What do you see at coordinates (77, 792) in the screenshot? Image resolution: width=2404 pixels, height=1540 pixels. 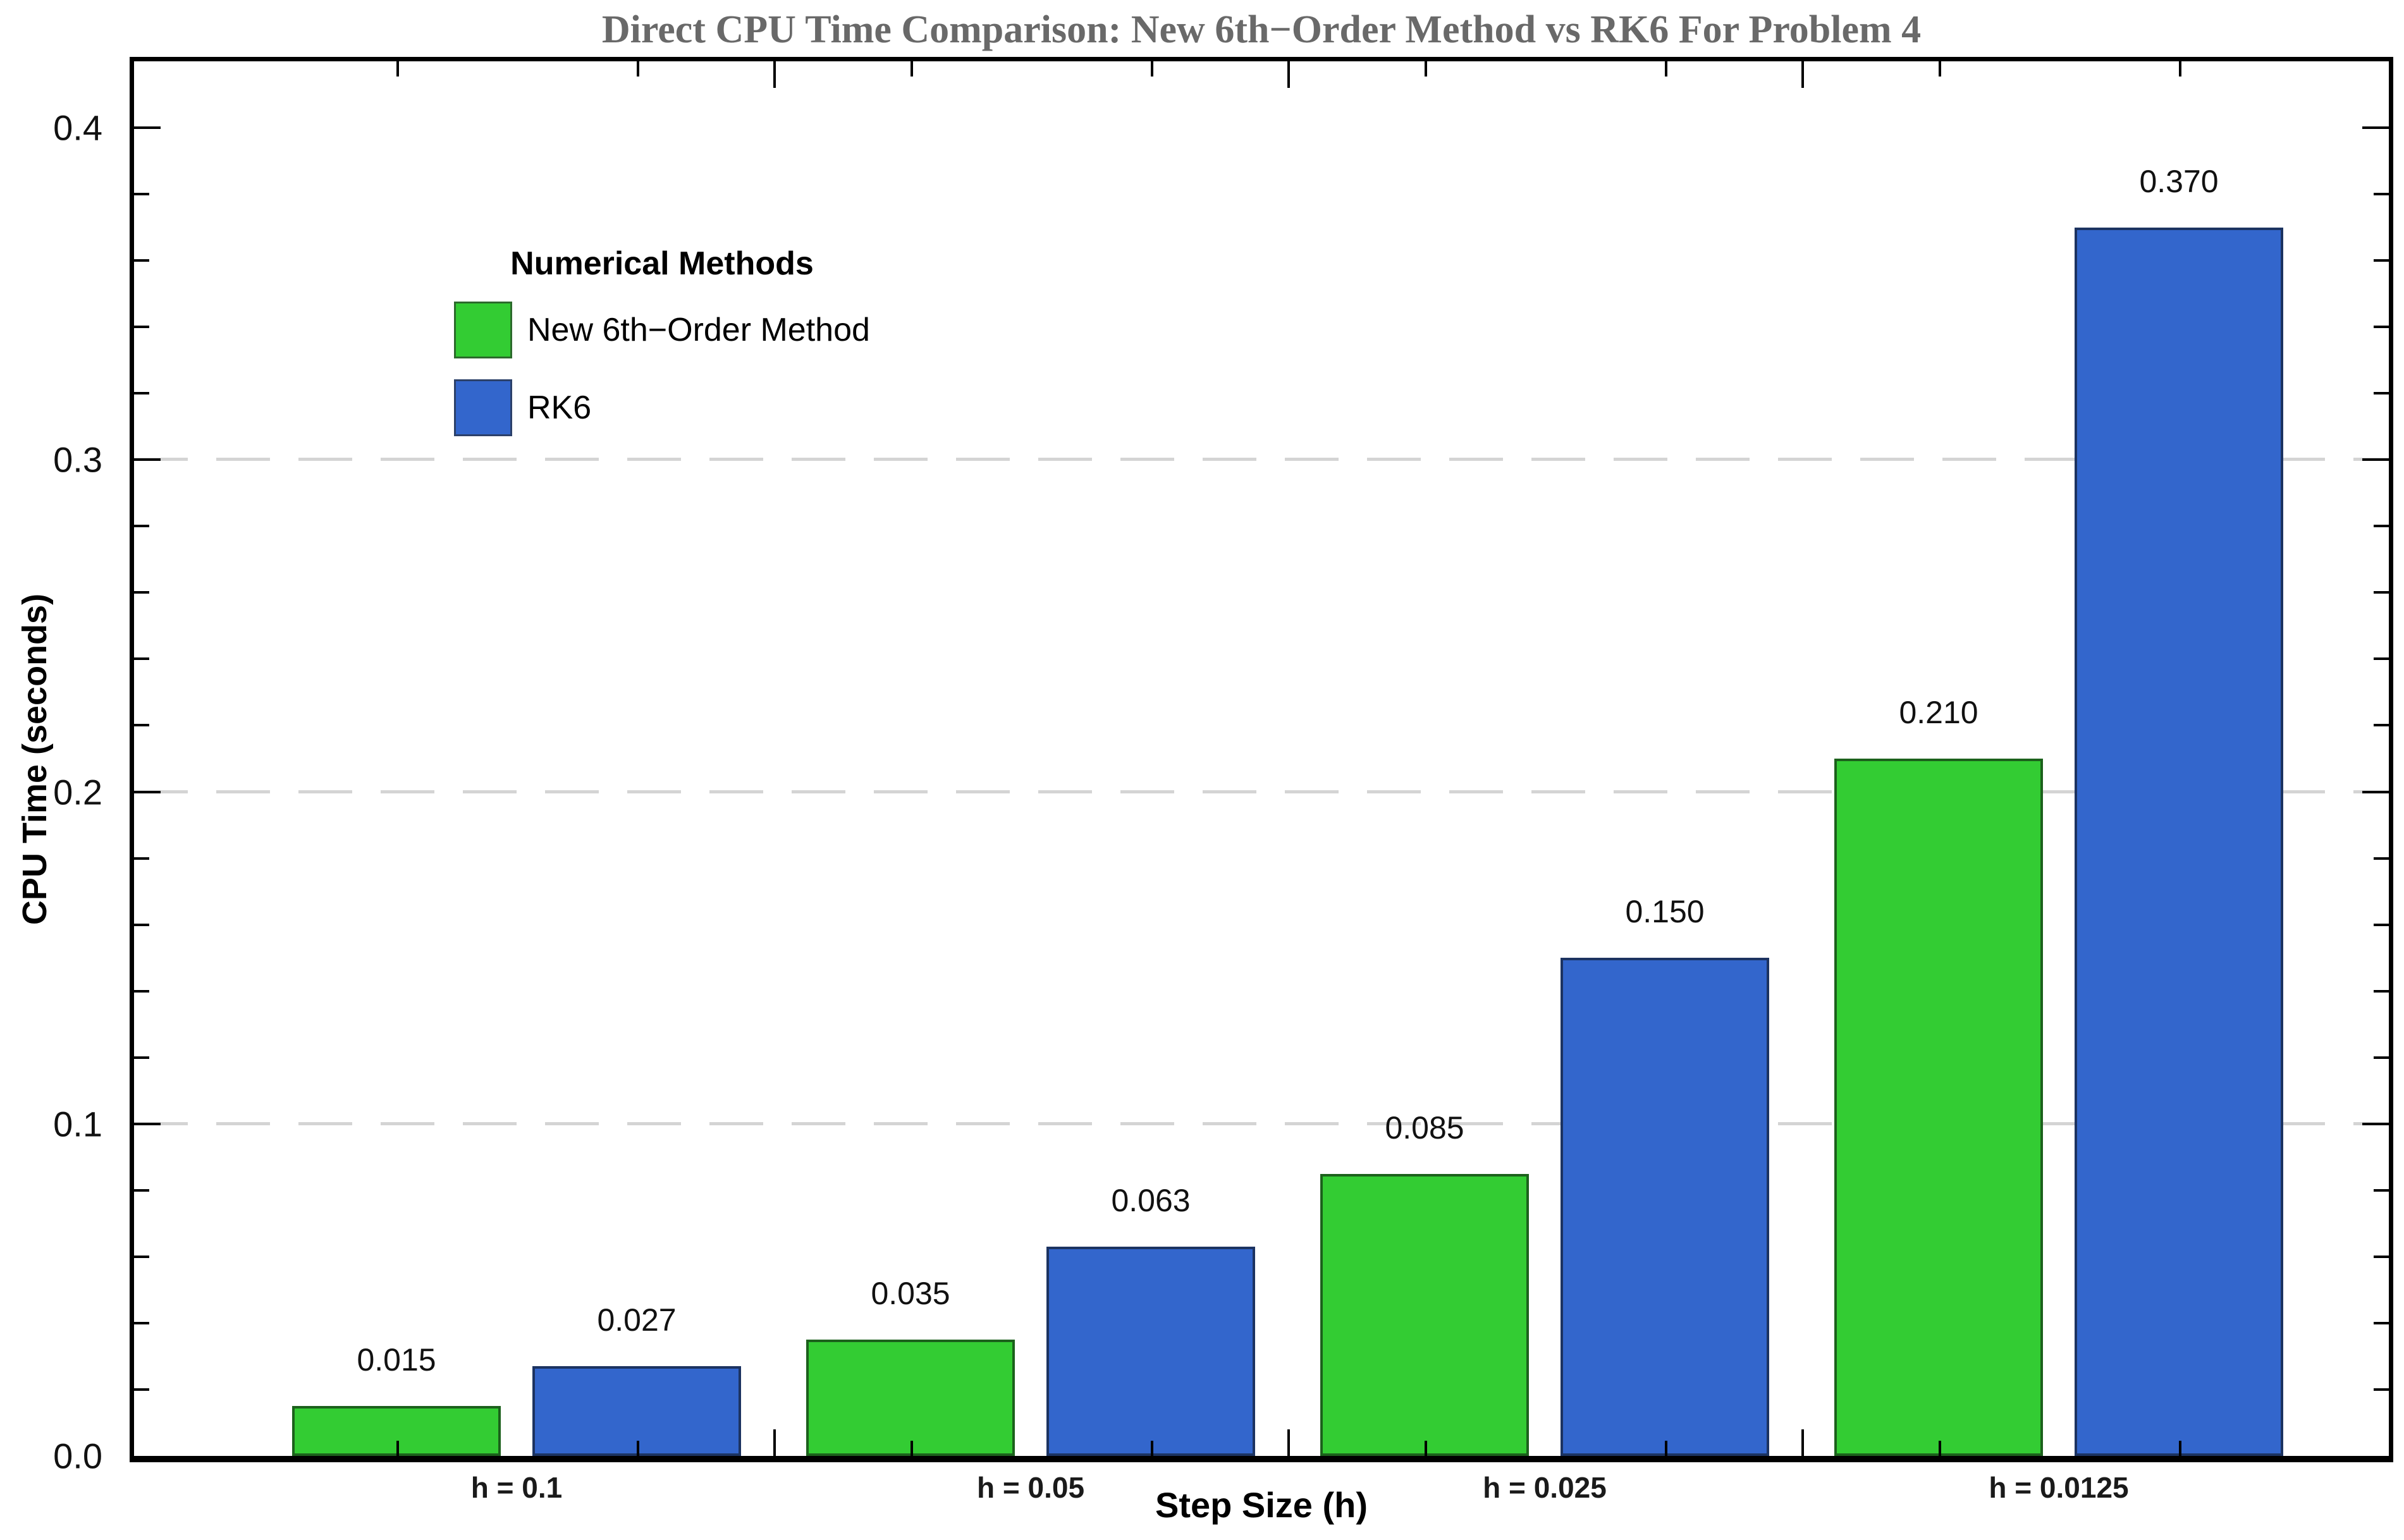 I see `y-tick-label: 0.2` at bounding box center [77, 792].